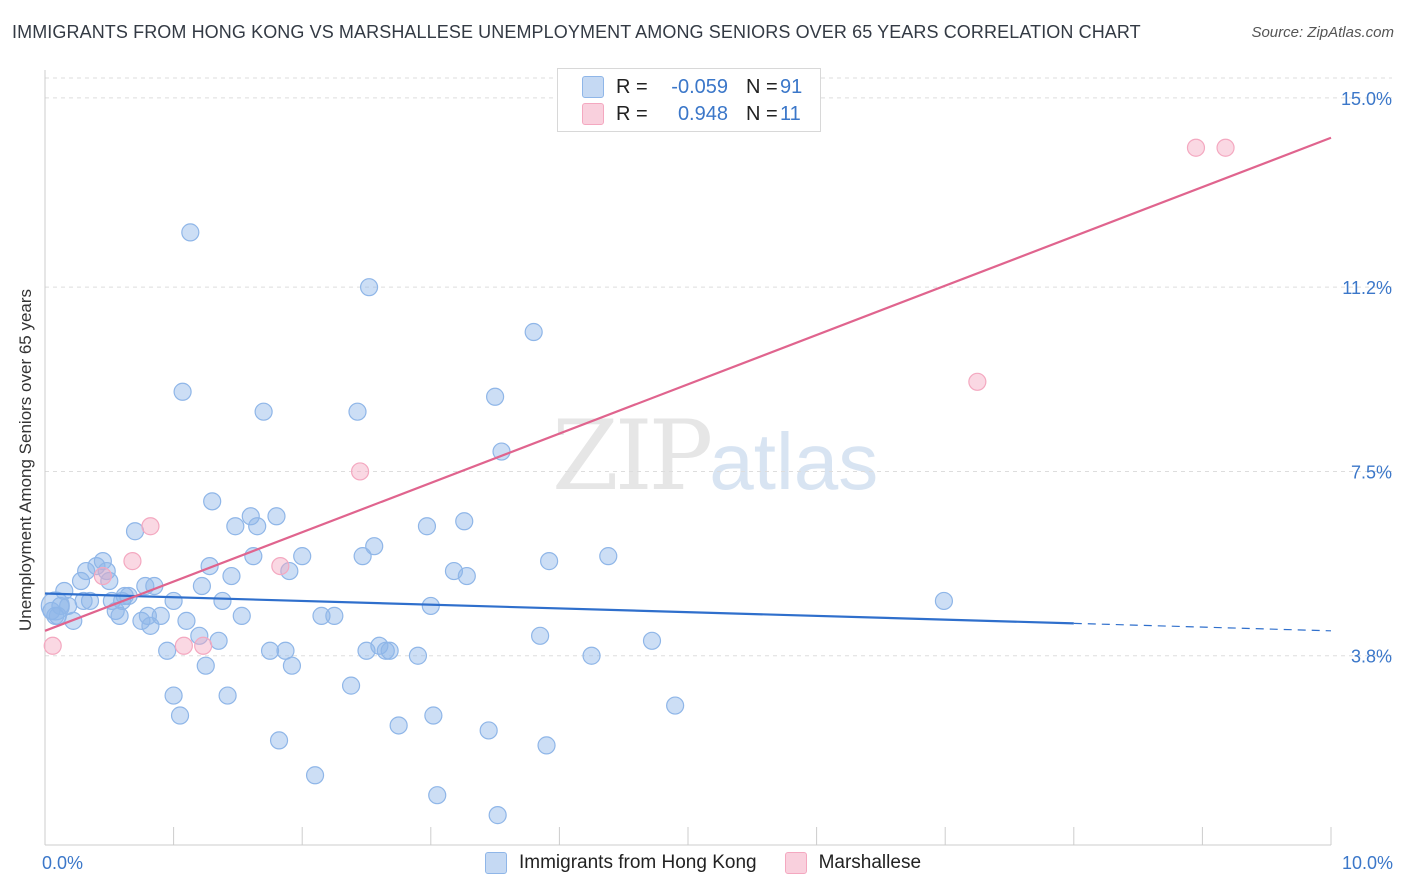 The width and height of the screenshot is (1406, 892). Describe the element at coordinates (1322, 32) in the screenshot. I see `source-label: Source: ZipAtlas.com` at that location.